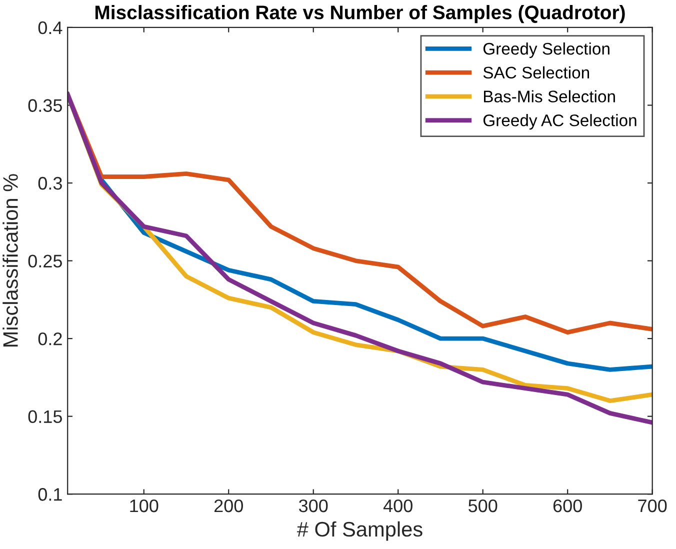  Describe the element at coordinates (559, 122) in the screenshot. I see `legend-label: Greedy AC Selection` at that location.